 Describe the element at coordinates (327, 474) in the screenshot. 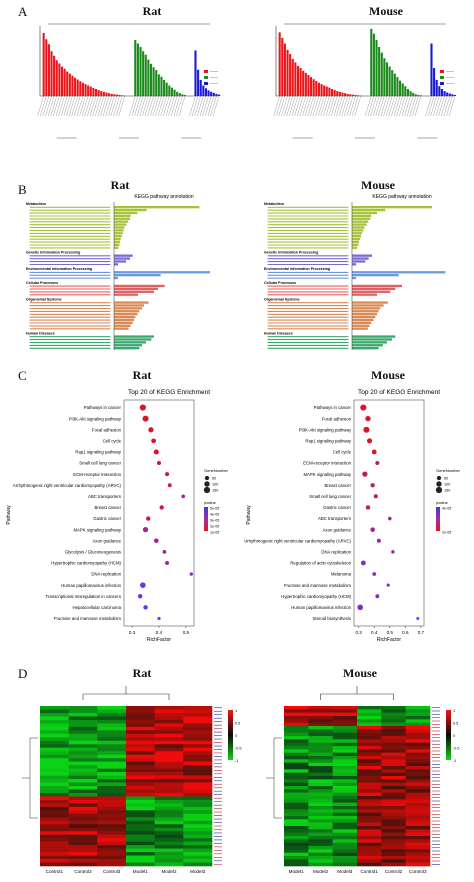

I see `pathway-label: MAPK signaling pathway` at that location.